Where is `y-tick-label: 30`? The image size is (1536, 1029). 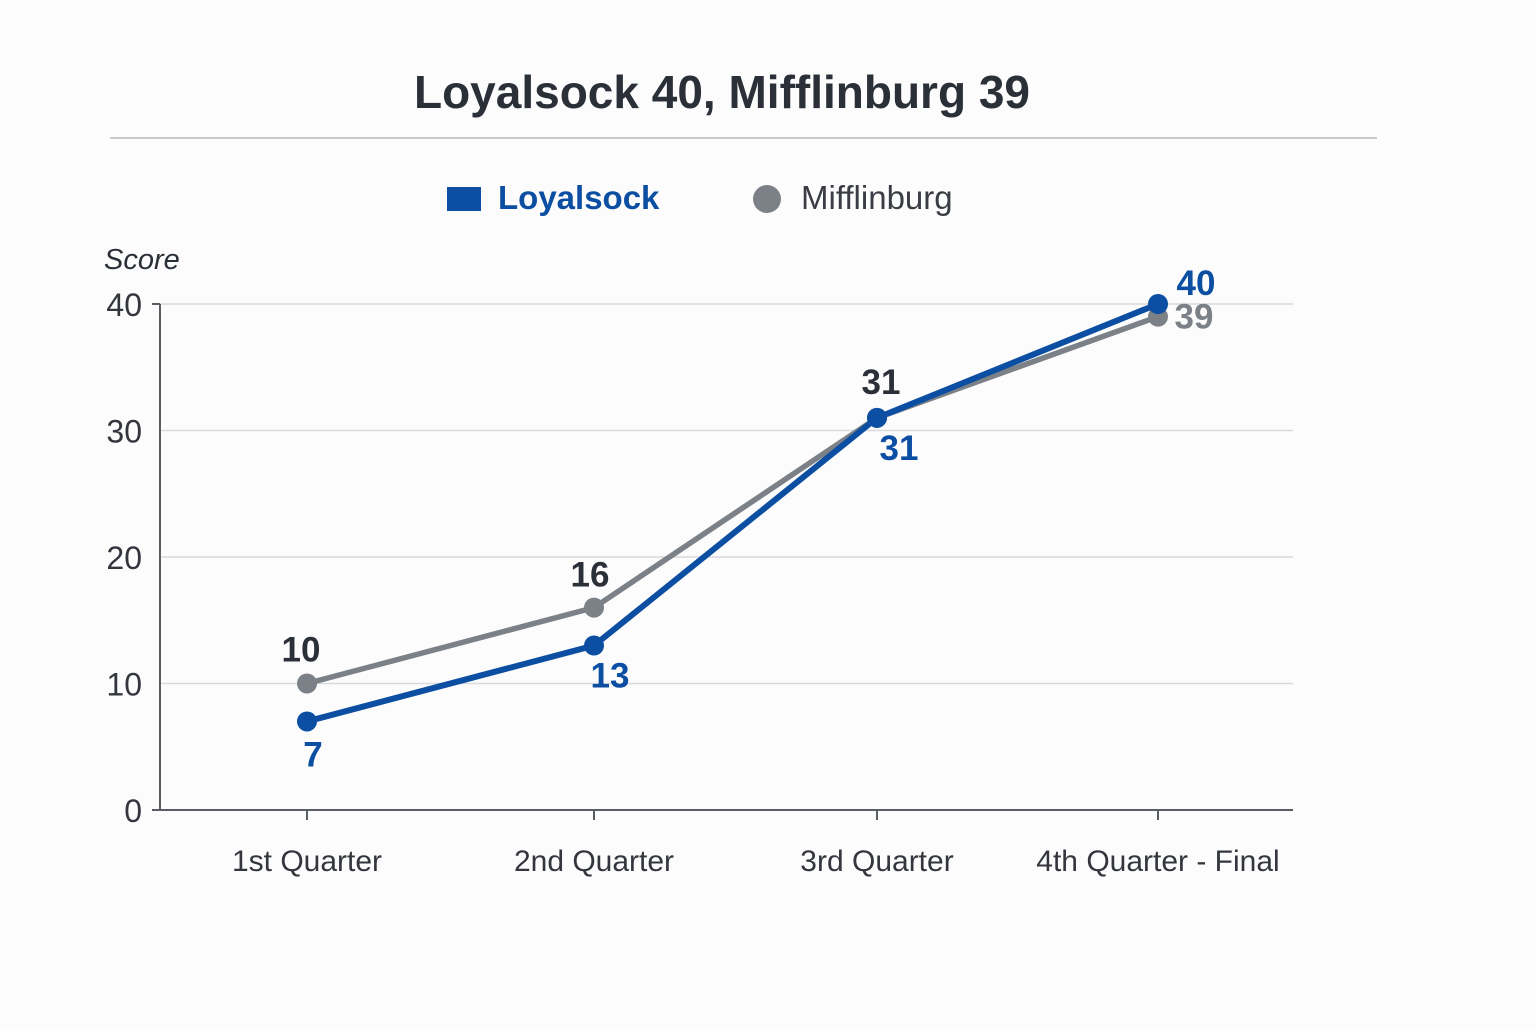 y-tick-label: 30 is located at coordinates (124, 432).